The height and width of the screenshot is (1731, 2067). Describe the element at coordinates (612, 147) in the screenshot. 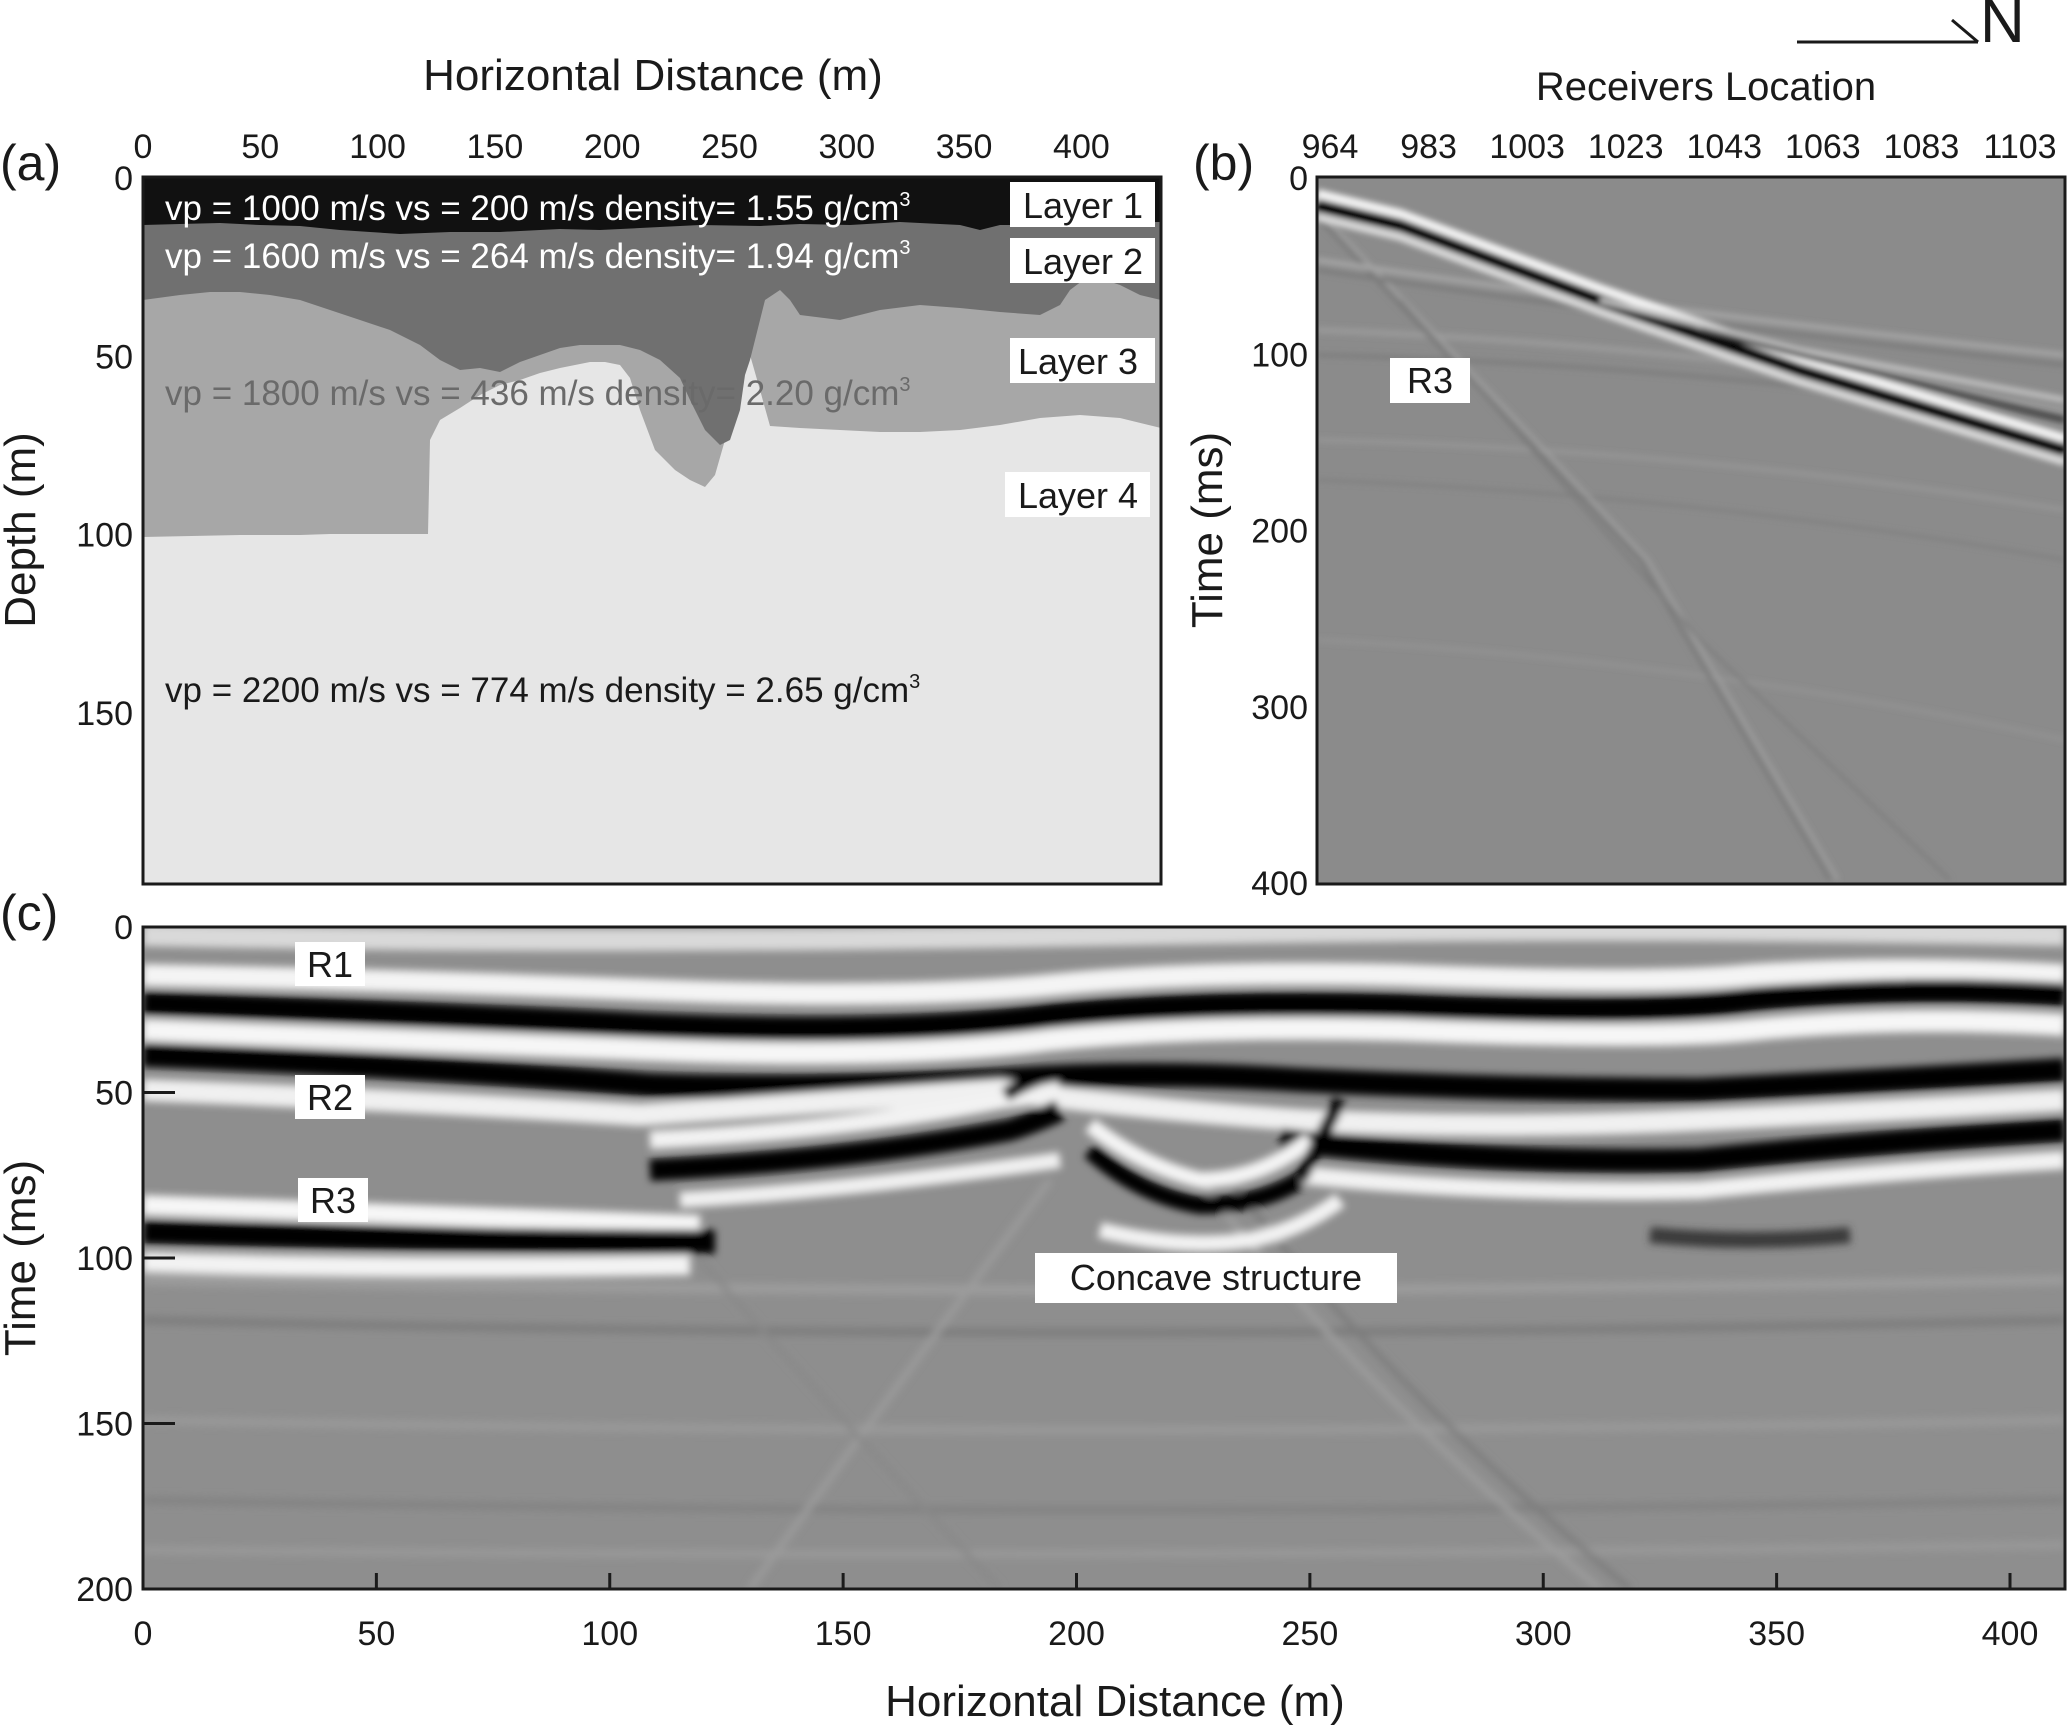

I see `panel-a-x-tick-label: 200` at that location.